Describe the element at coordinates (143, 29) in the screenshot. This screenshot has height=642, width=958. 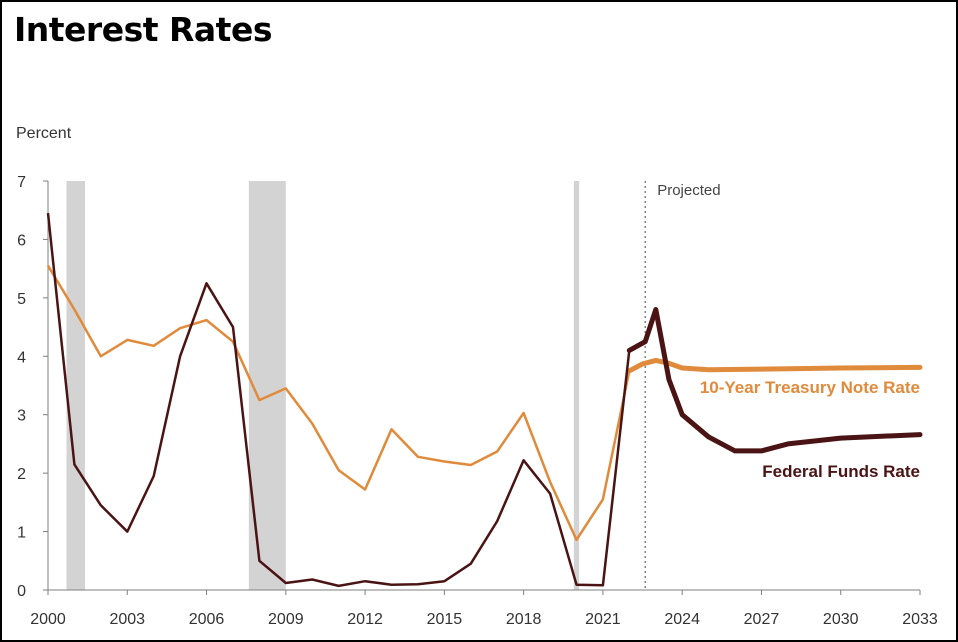
I see `chart-title: Interest Rates` at that location.